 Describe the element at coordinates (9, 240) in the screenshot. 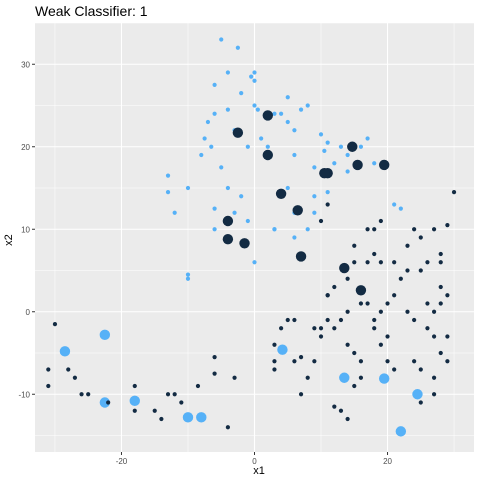

I see `y-axis-label: x2` at that location.